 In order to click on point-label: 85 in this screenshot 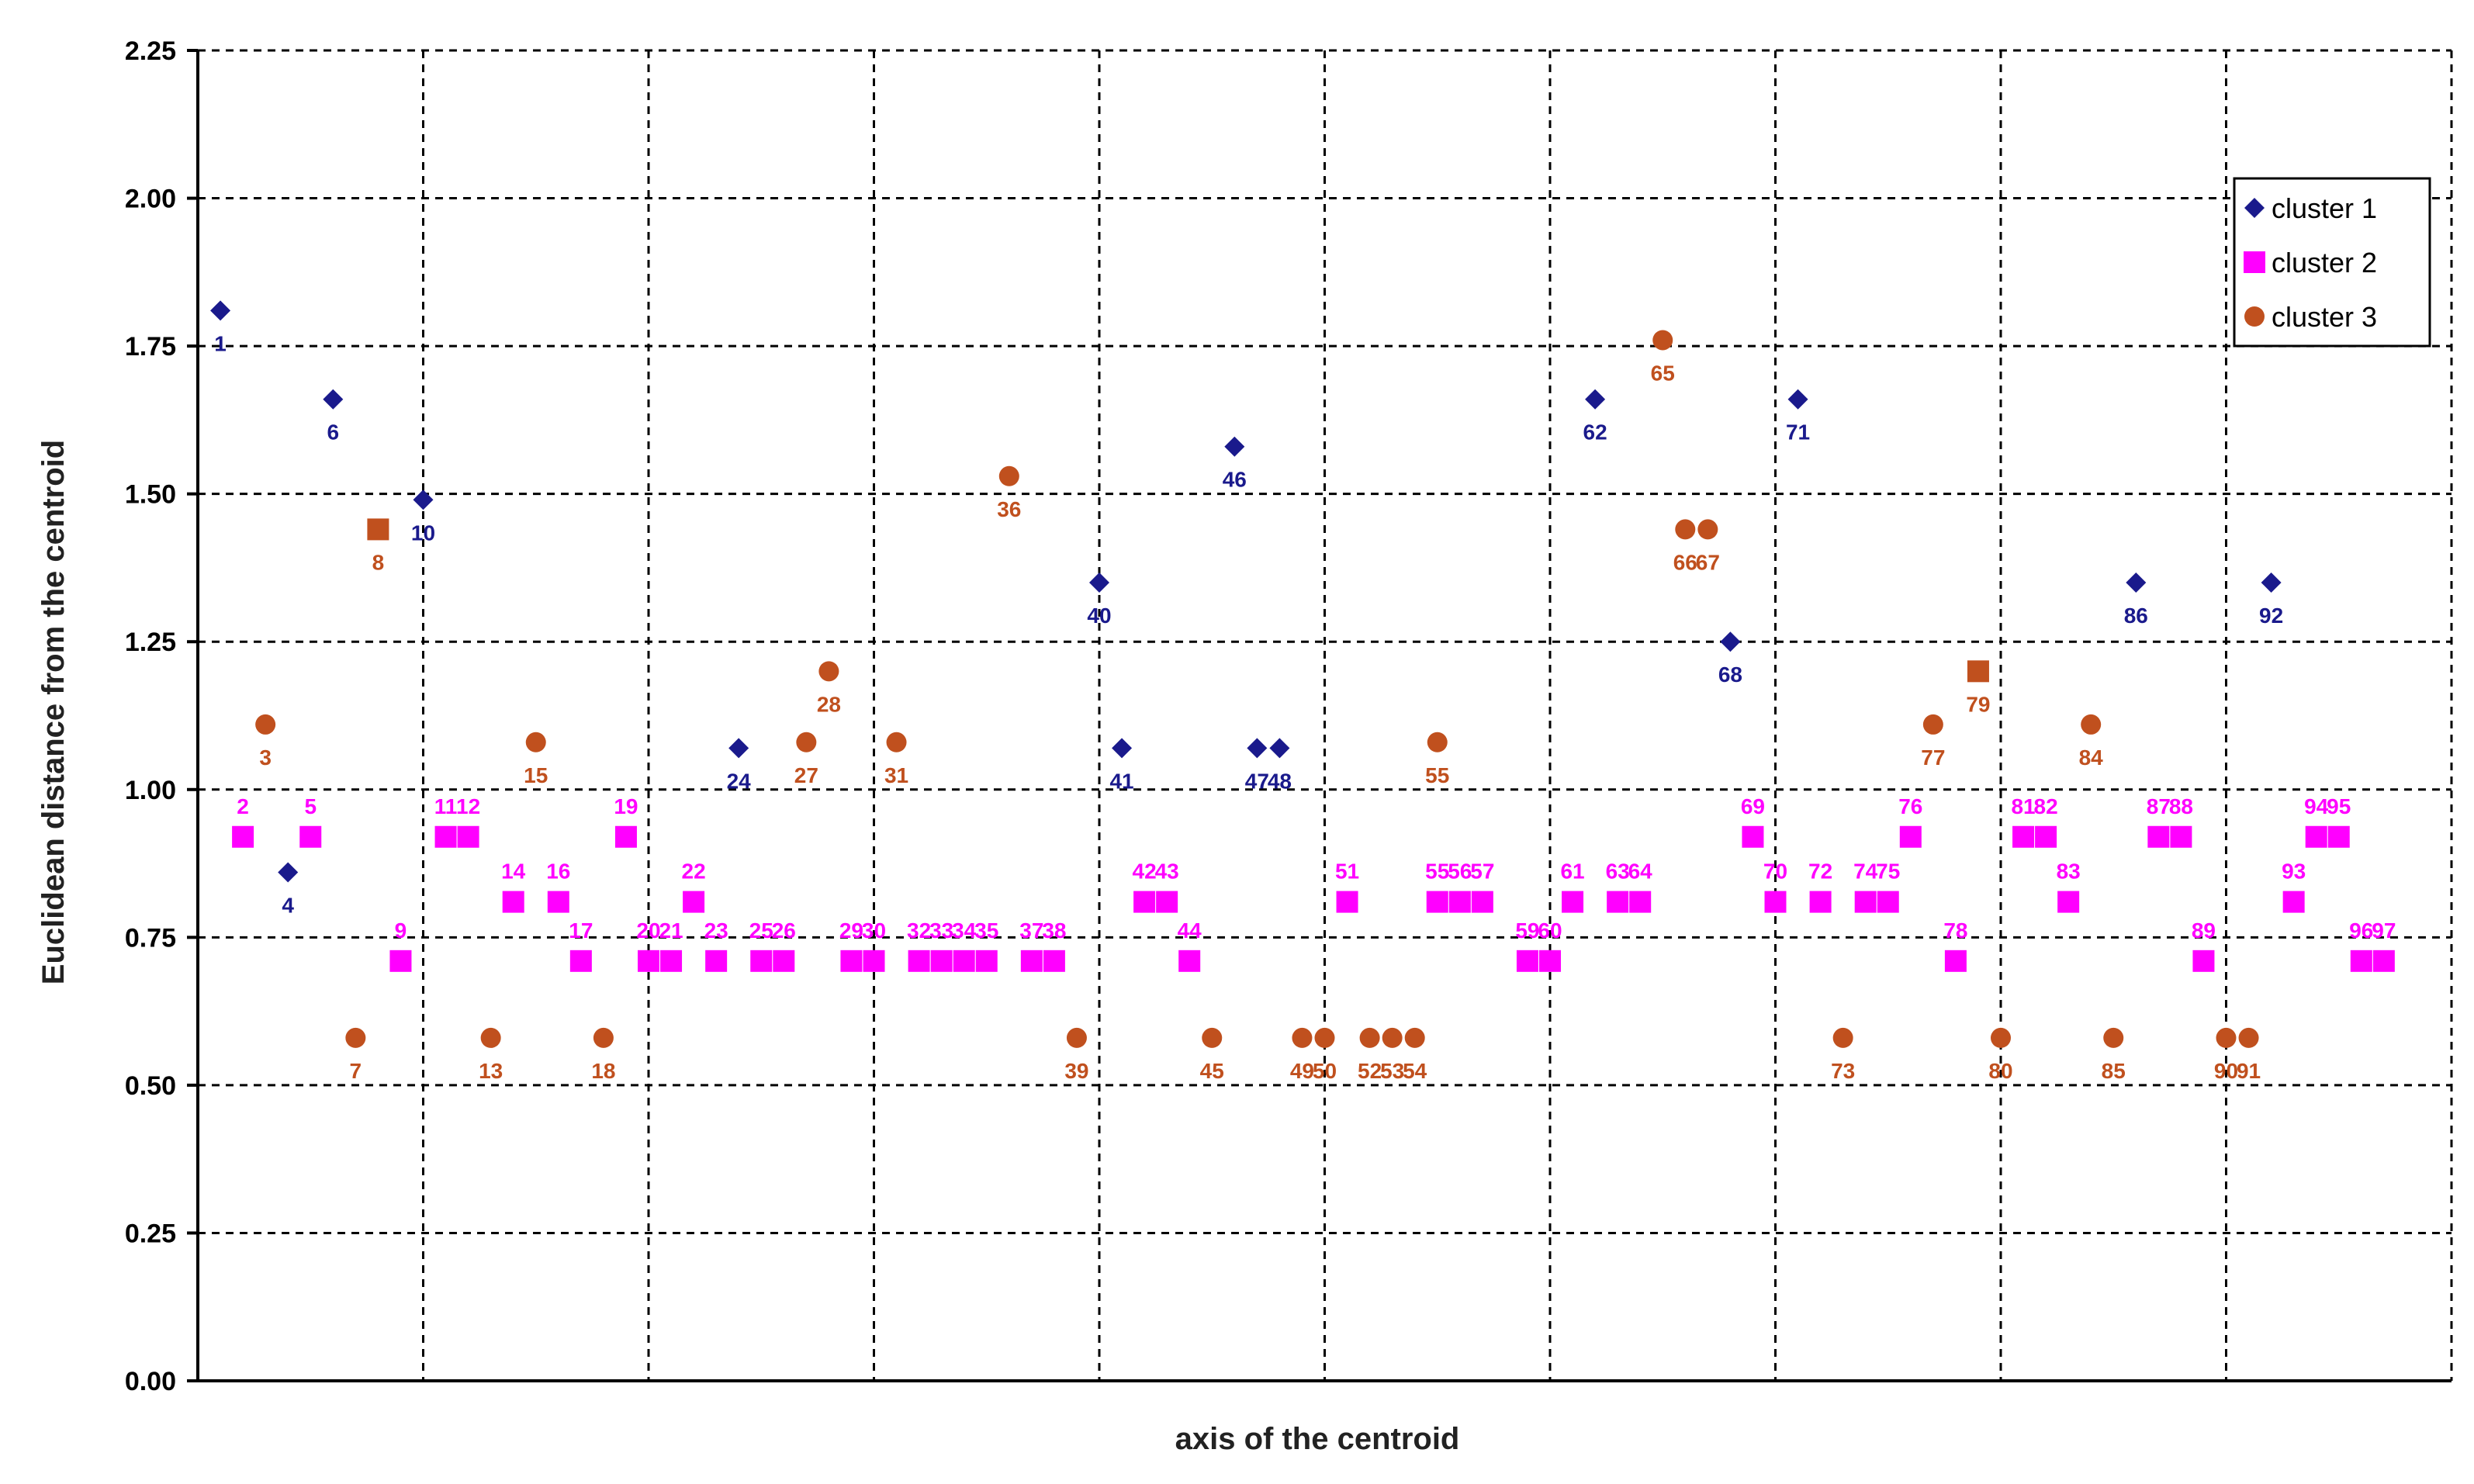, I will do `click(2114, 1071)`.